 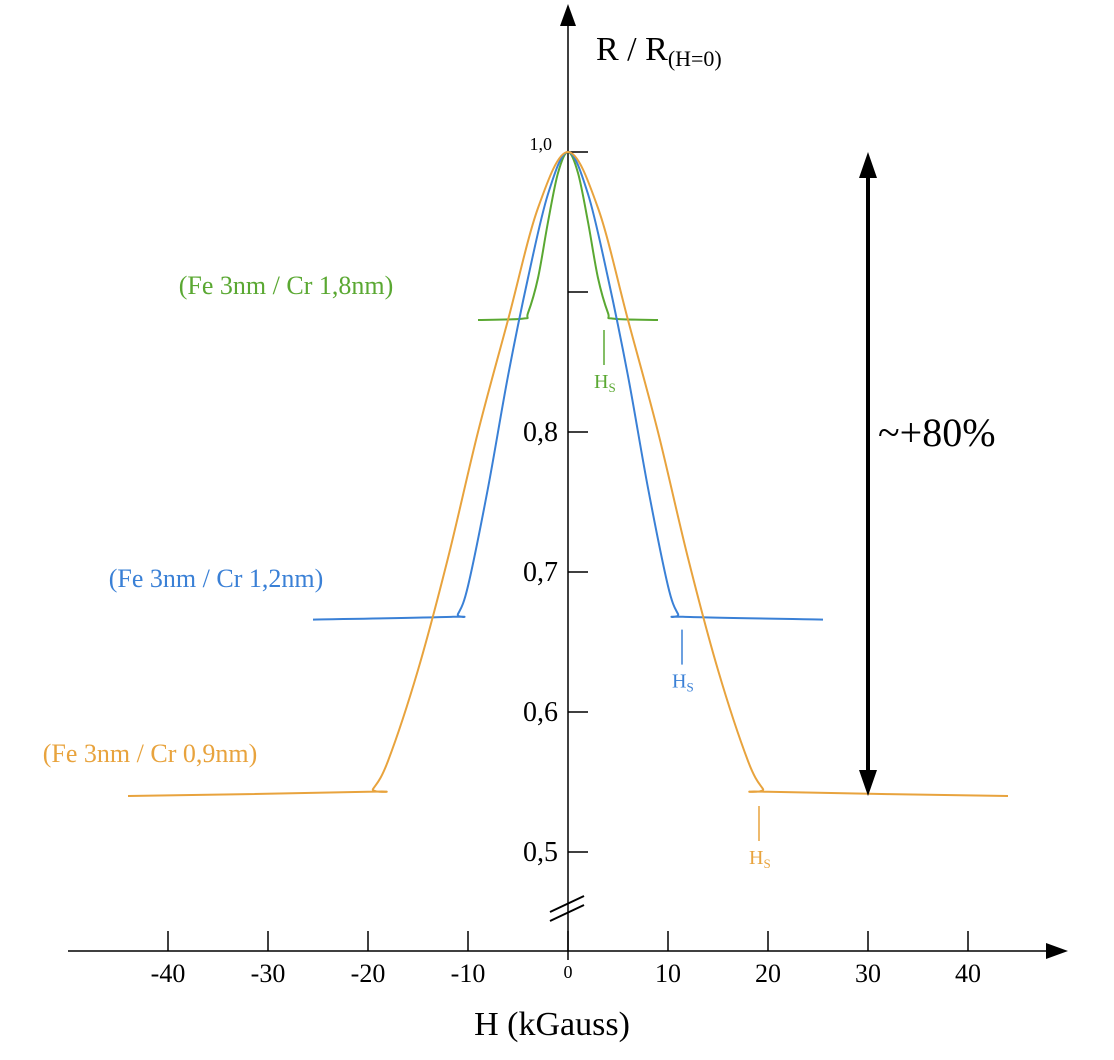 I want to click on hs-label-blue: HS, so click(x=683, y=683).